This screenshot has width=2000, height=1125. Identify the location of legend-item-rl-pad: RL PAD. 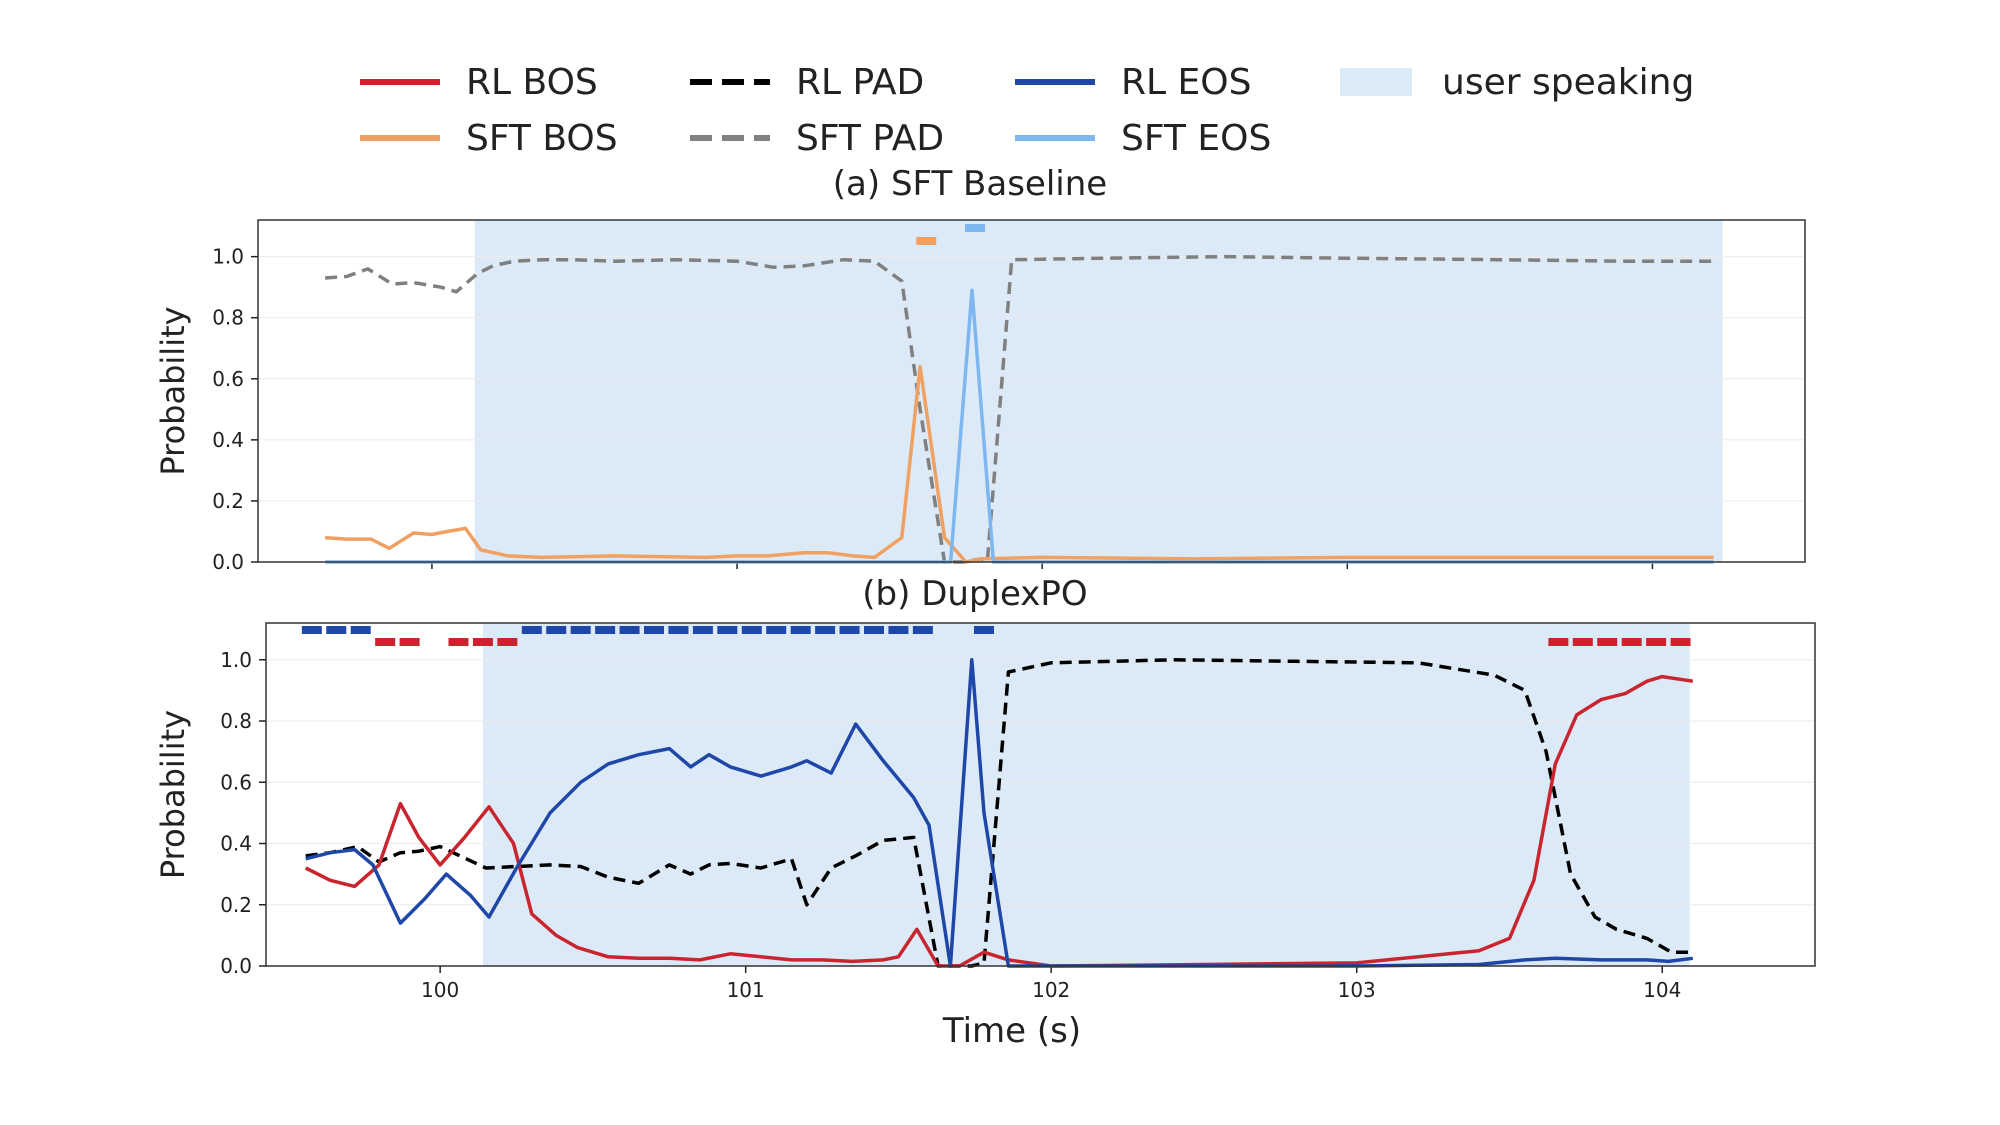
(807, 82).